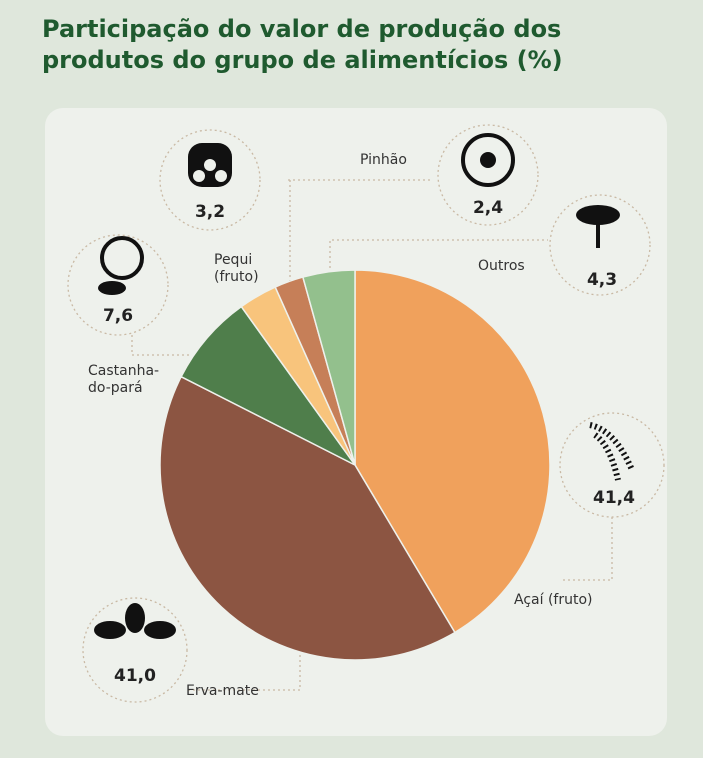 This screenshot has height=758, width=703. I want to click on value-label: 3,2, so click(210, 212).